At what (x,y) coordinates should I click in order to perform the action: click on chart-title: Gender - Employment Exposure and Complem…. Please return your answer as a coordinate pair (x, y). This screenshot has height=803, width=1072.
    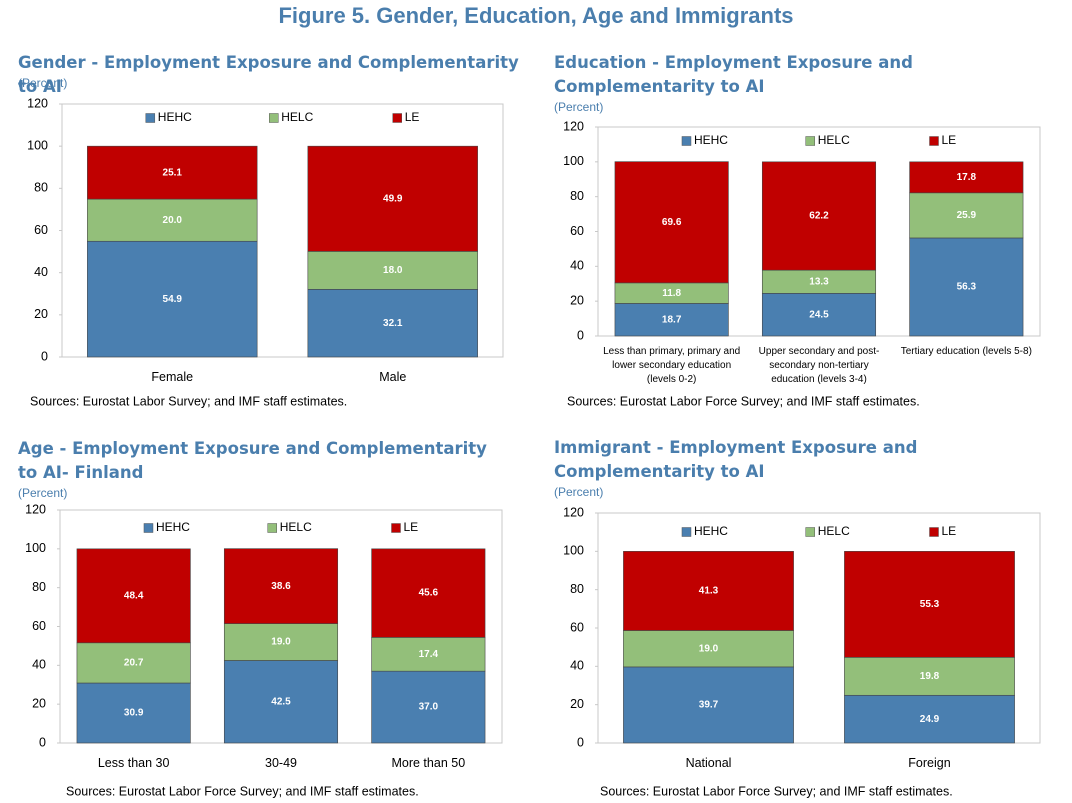
    Looking at the image, I should click on (268, 74).